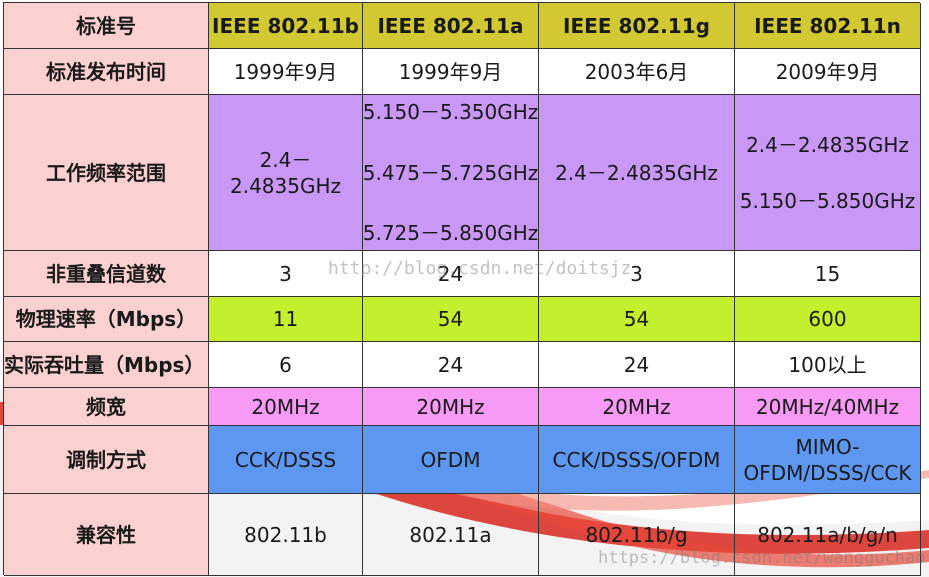  What do you see at coordinates (828, 535) in the screenshot?
I see `compat-80211n: 802.11a/b/g/n` at bounding box center [828, 535].